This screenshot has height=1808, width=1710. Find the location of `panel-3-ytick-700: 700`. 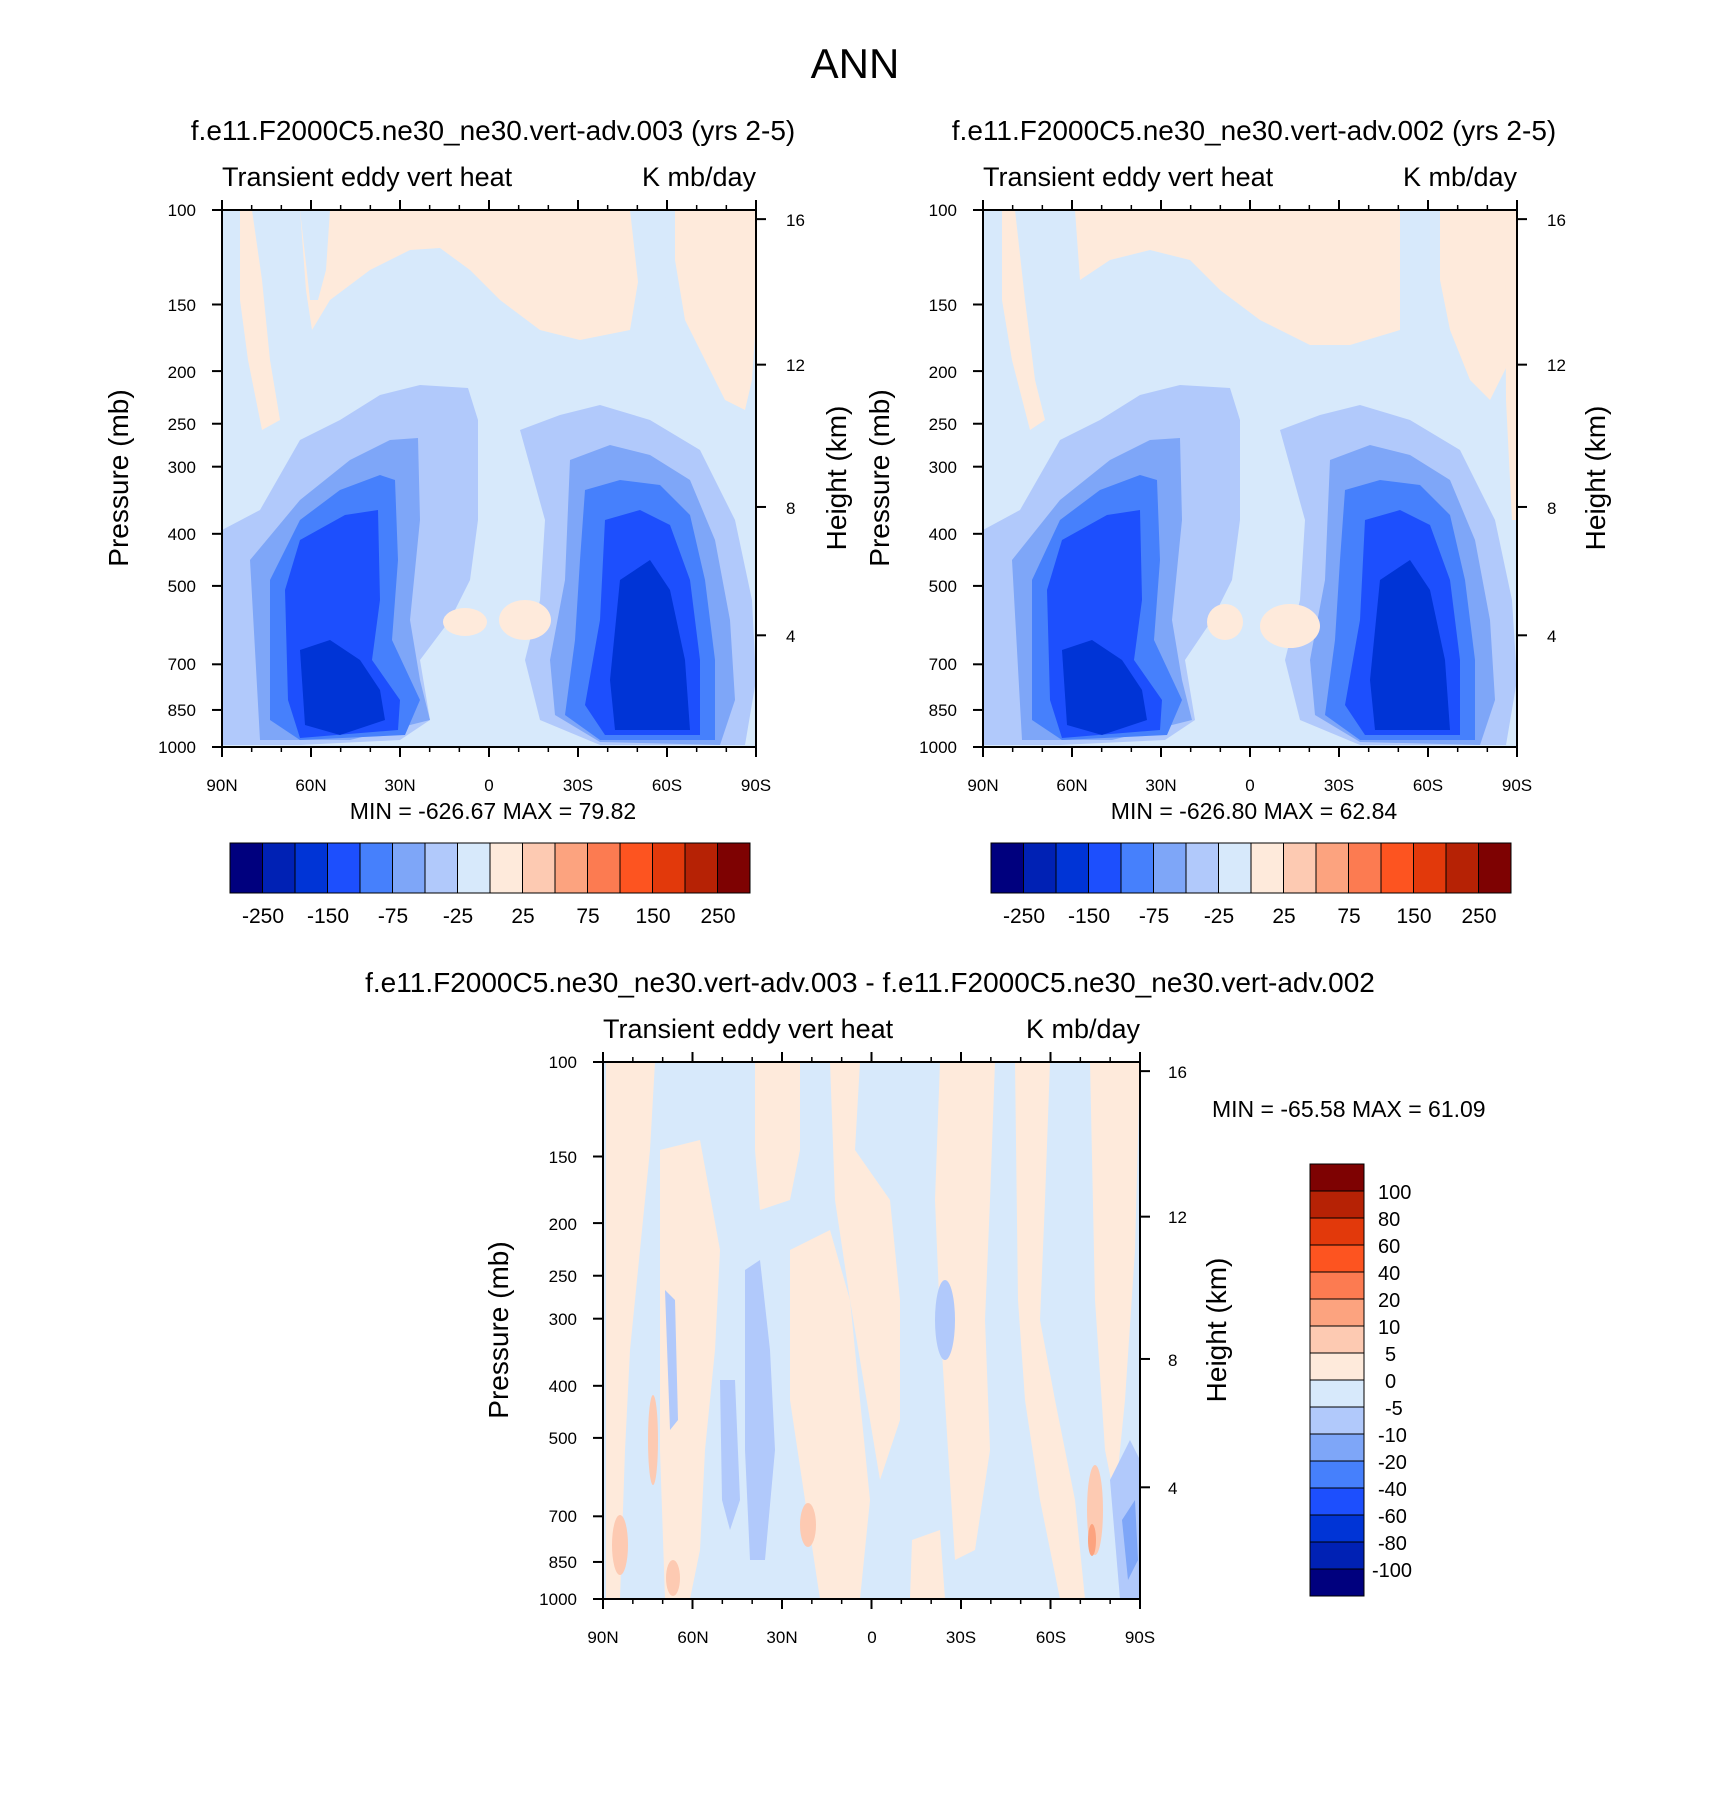

panel-3-ytick-700: 700 is located at coordinates (563, 1516).